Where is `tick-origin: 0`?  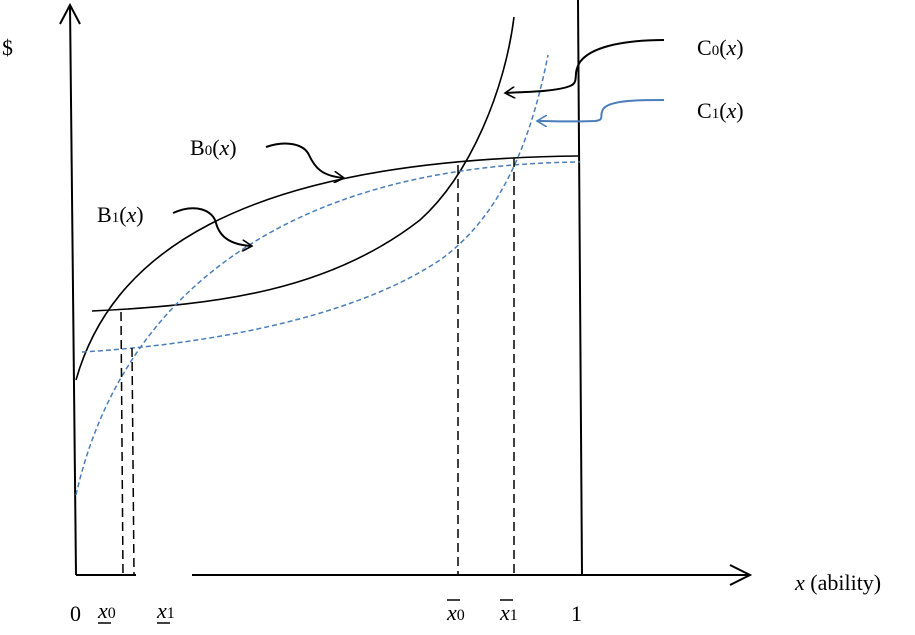 tick-origin: 0 is located at coordinates (75, 613).